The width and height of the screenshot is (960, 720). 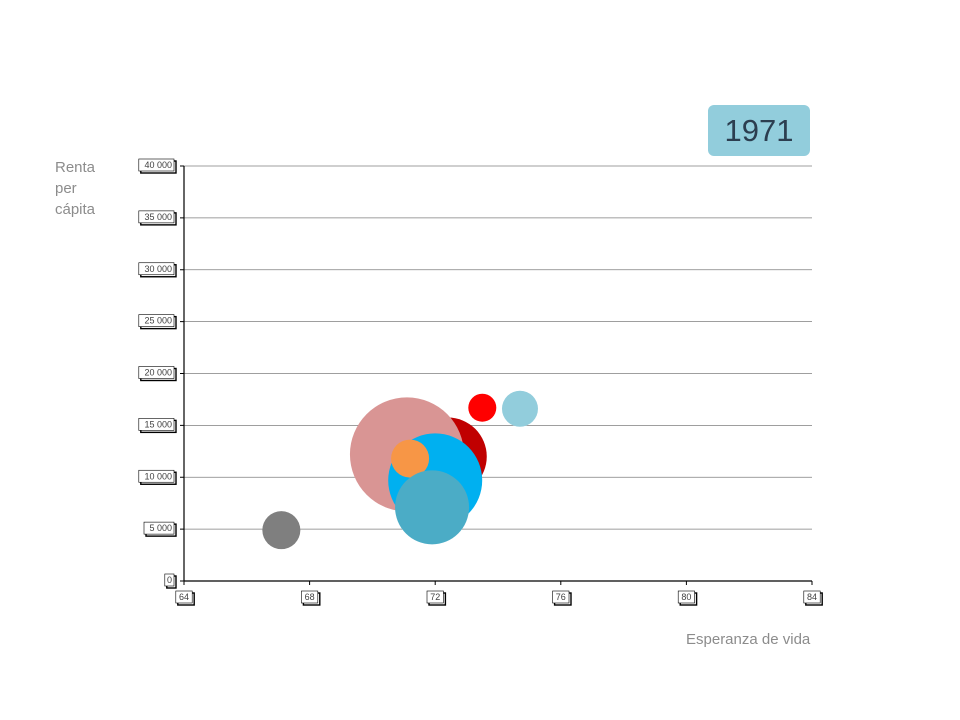 I want to click on y-tick-label-0: 0, so click(x=170, y=581).